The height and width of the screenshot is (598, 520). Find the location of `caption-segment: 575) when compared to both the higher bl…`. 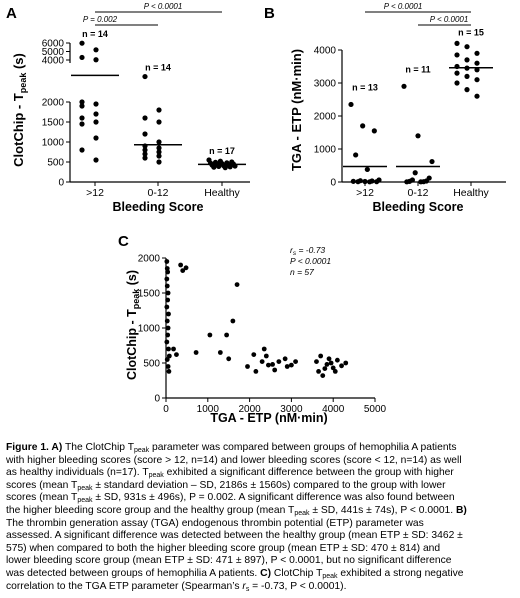

caption-segment: 575) when compared to both the higher bl… is located at coordinates (223, 548).